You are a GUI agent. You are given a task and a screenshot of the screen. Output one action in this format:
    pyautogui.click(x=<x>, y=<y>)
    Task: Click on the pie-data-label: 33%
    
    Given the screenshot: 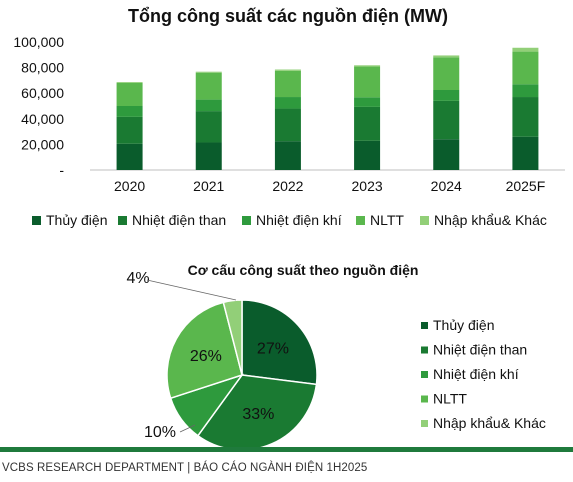 What is the action you would take?
    pyautogui.click(x=258, y=414)
    